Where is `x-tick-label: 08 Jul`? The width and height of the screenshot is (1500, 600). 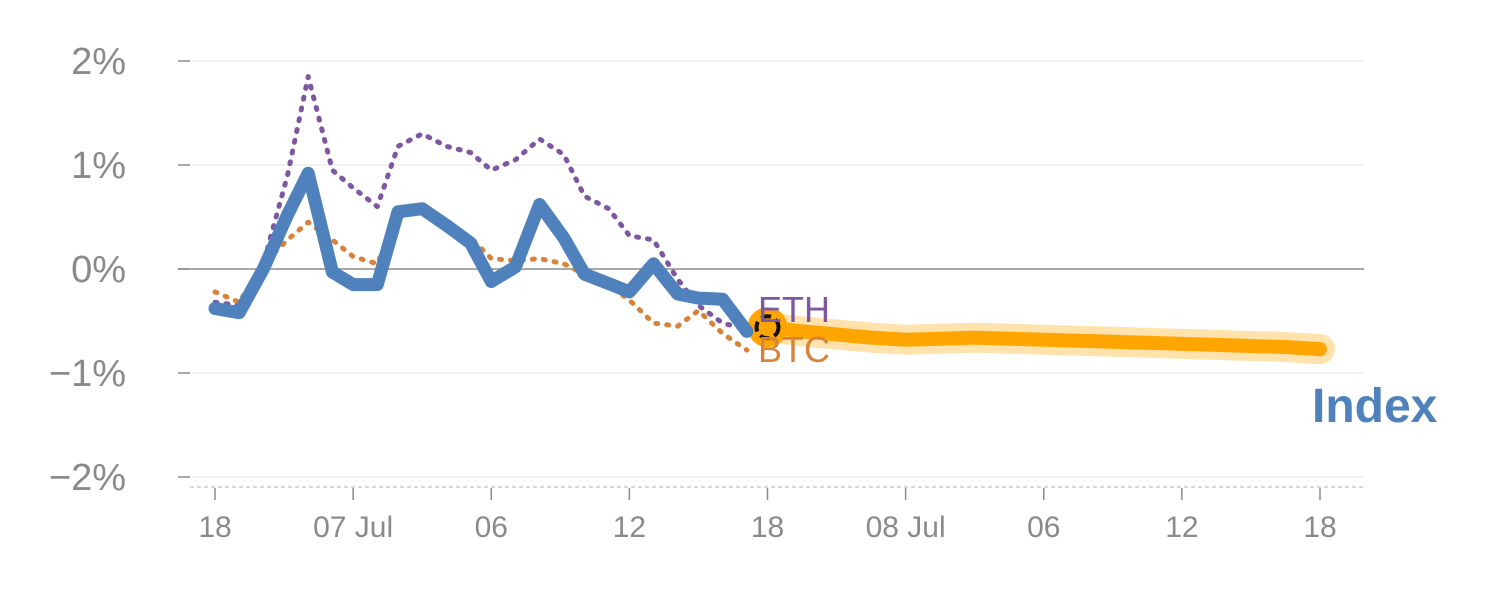
x-tick-label: 08 Jul is located at coordinates (906, 527).